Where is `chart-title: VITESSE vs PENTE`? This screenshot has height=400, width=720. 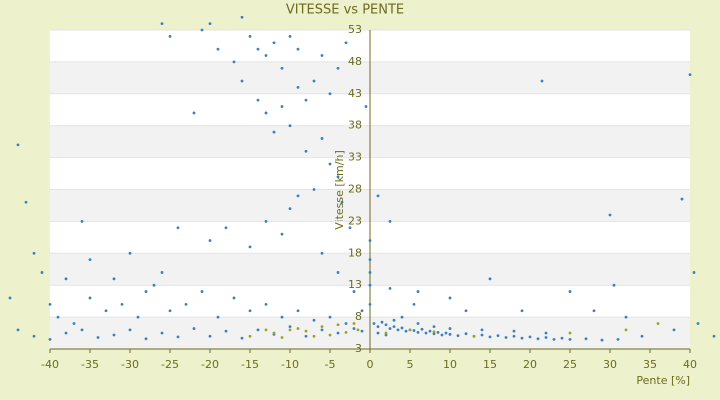
chart-title: VITESSE vs PENTE is located at coordinates (345, 10).